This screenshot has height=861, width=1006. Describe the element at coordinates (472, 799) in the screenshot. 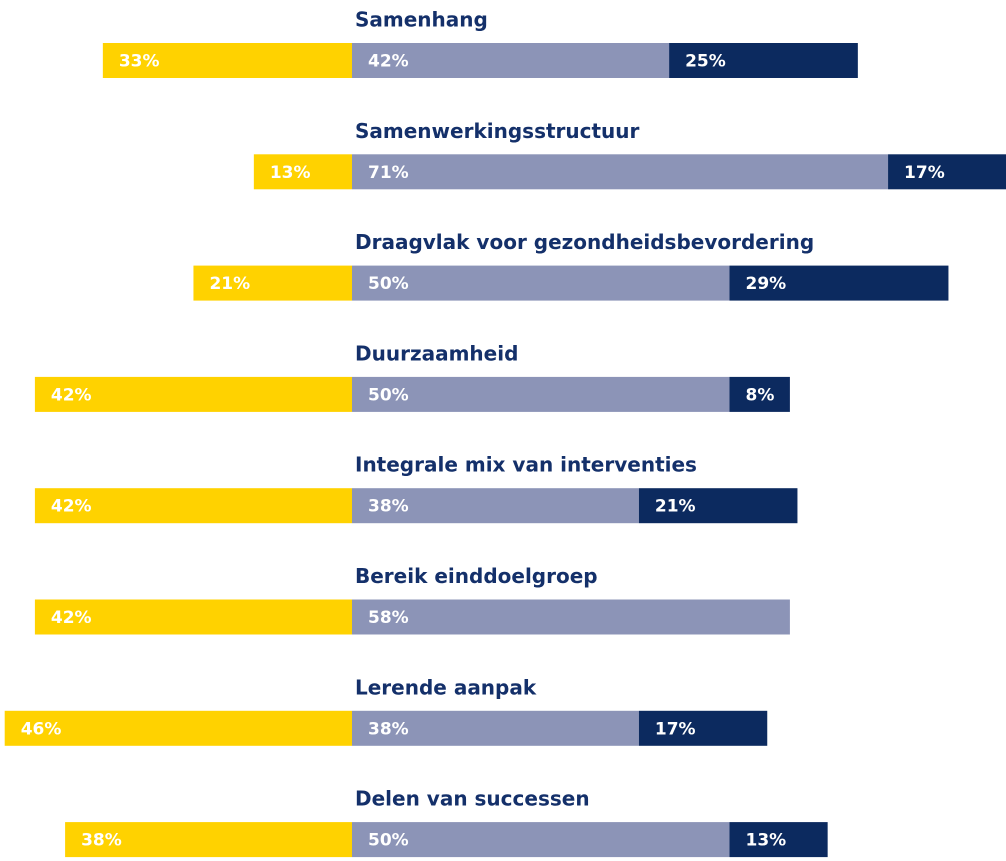

I see `category-title: Delen van successen` at that location.